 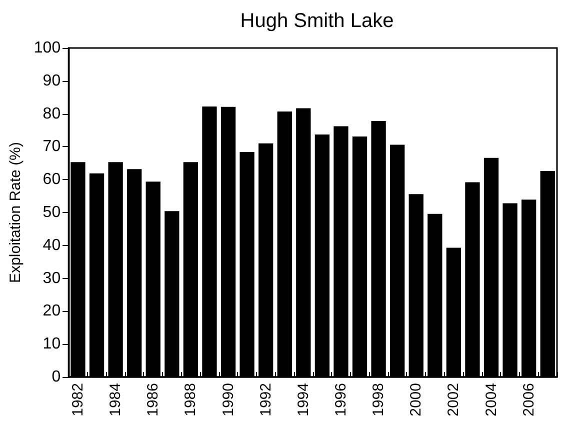 I want to click on y-tick-label: 20, so click(x=51, y=311).